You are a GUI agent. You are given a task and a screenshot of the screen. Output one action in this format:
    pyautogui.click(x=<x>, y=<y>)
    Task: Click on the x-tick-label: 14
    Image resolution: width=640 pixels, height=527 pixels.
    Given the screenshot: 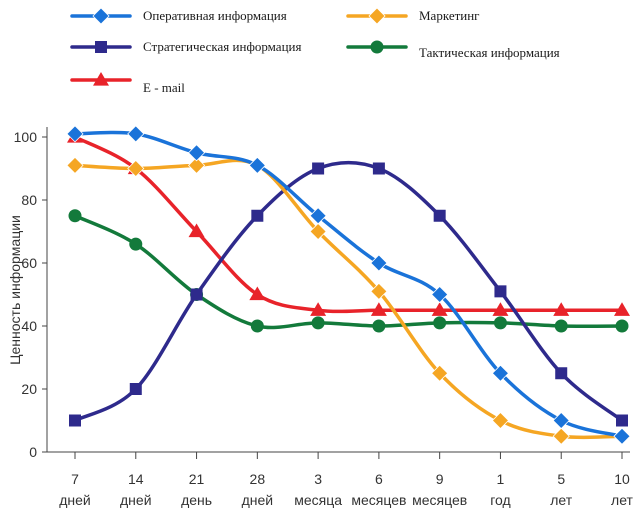 What is the action you would take?
    pyautogui.click(x=136, y=479)
    